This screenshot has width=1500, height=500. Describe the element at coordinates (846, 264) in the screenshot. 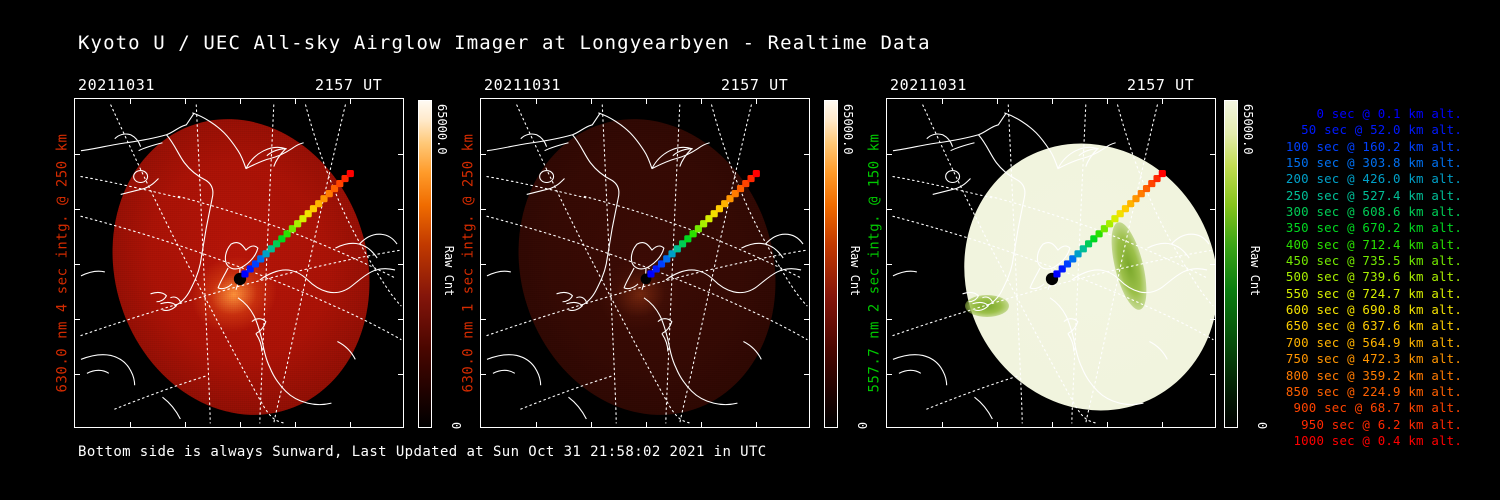

I see `panel-2-colorbar: 65000.0 Raw Cnt 0` at that location.